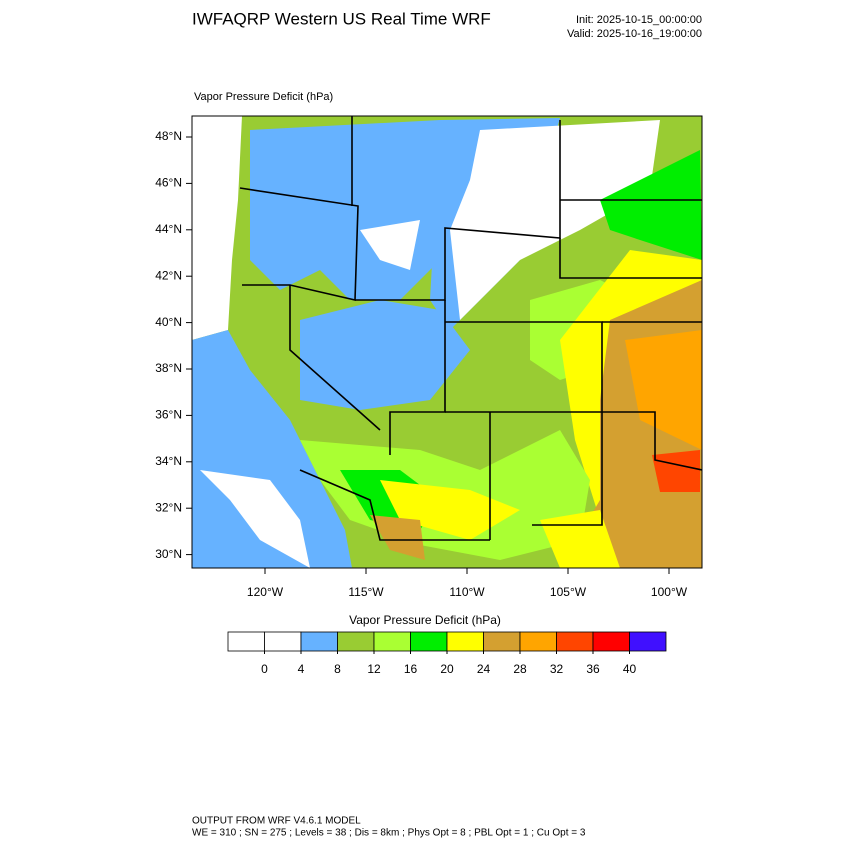 The image size is (850, 850). I want to click on colorbar-tick-label: 20, so click(447, 669).